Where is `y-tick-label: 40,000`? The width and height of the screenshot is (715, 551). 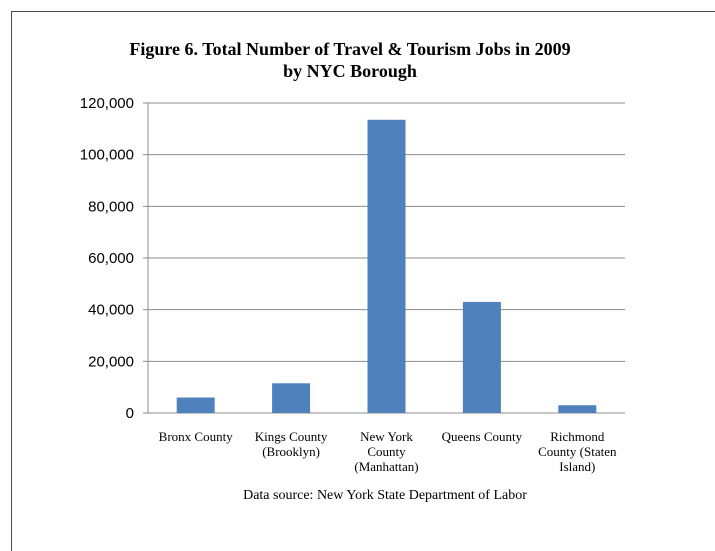 y-tick-label: 40,000 is located at coordinates (111, 310).